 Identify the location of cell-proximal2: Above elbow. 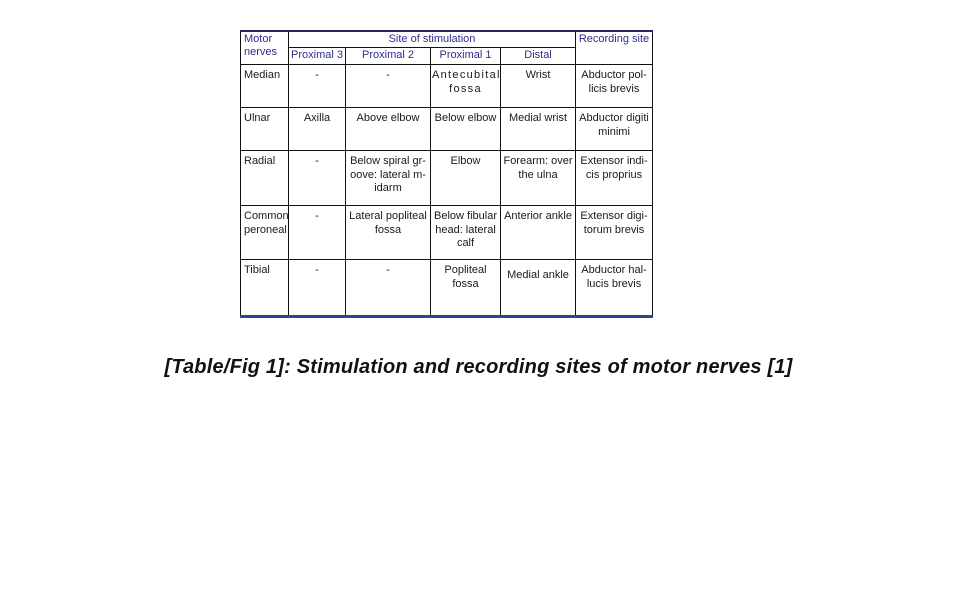
(388, 129).